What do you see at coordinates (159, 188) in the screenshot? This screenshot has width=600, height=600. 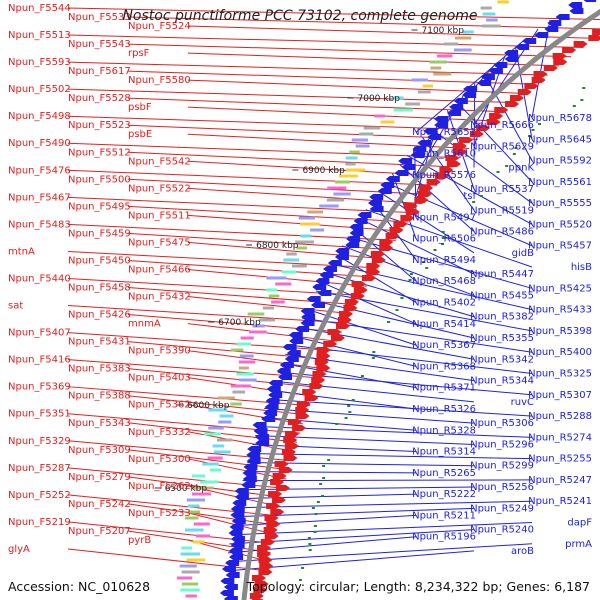 I see `gene-label-left: Npun_F5522` at bounding box center [159, 188].